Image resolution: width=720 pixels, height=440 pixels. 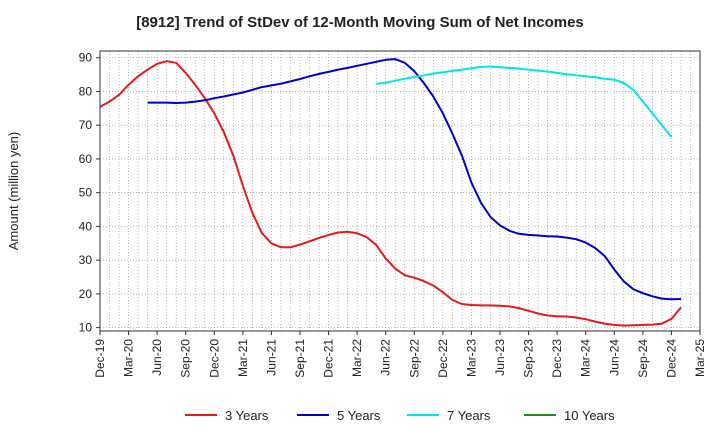 I want to click on x-tick-label: Sep-23, so click(x=529, y=358).